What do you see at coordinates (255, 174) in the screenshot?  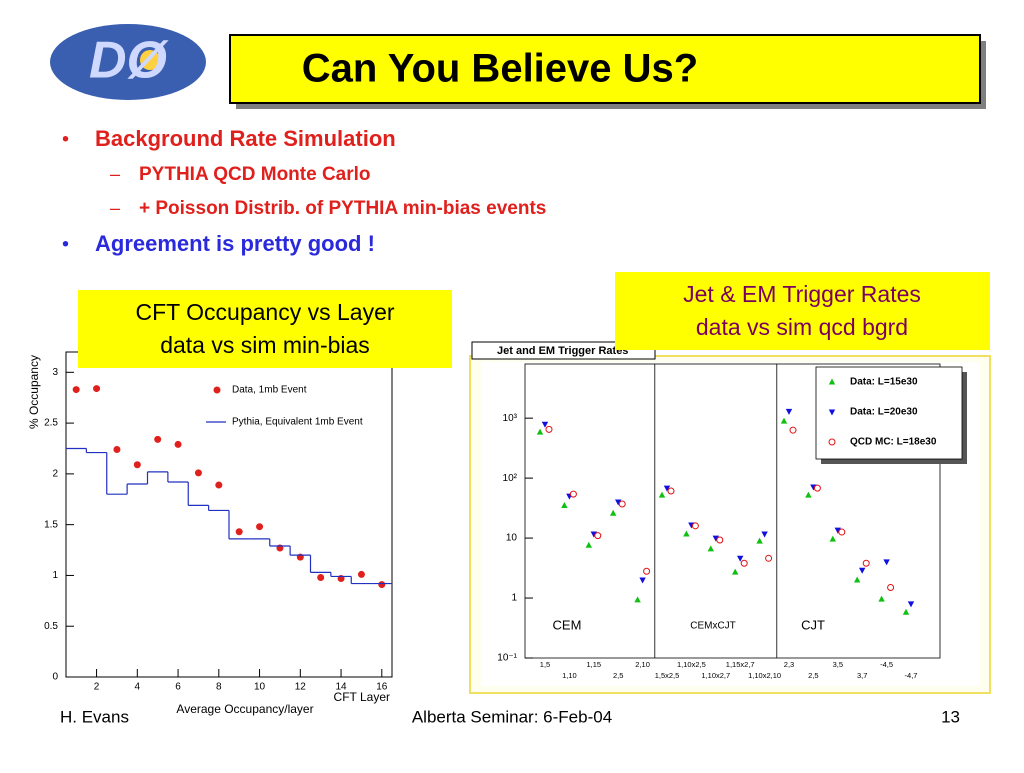 I see `sub-bullet: PYTHIA QCD Monte Carlo` at bounding box center [255, 174].